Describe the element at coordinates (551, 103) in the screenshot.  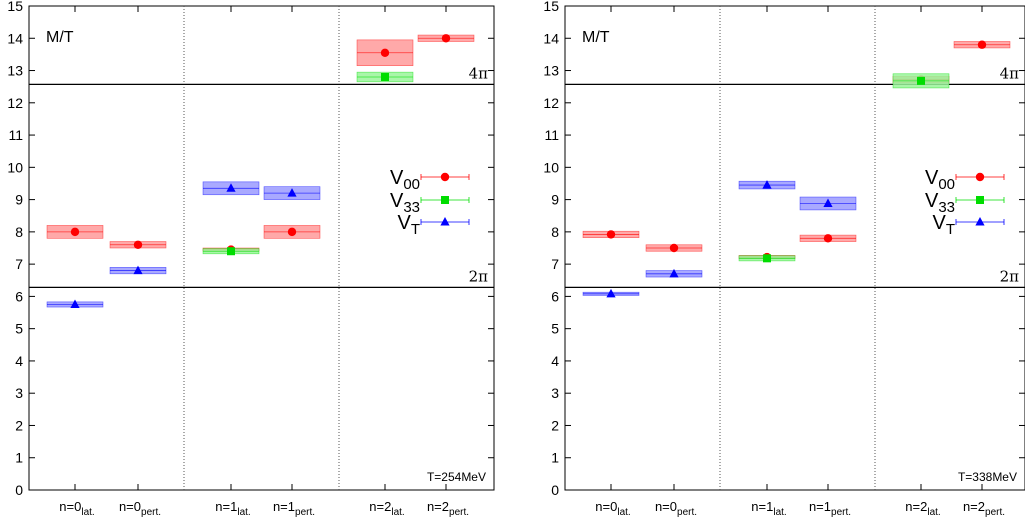
I see `y-tick-label: 12` at that location.